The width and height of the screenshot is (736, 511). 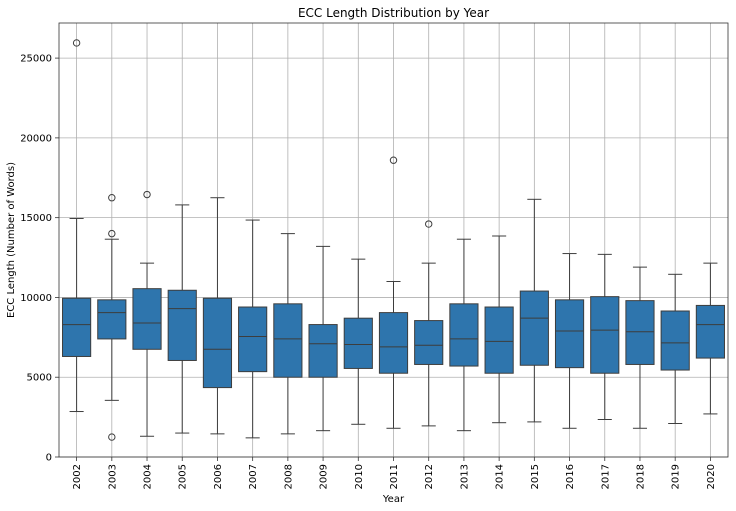 I want to click on box-2004, so click(x=147, y=313).